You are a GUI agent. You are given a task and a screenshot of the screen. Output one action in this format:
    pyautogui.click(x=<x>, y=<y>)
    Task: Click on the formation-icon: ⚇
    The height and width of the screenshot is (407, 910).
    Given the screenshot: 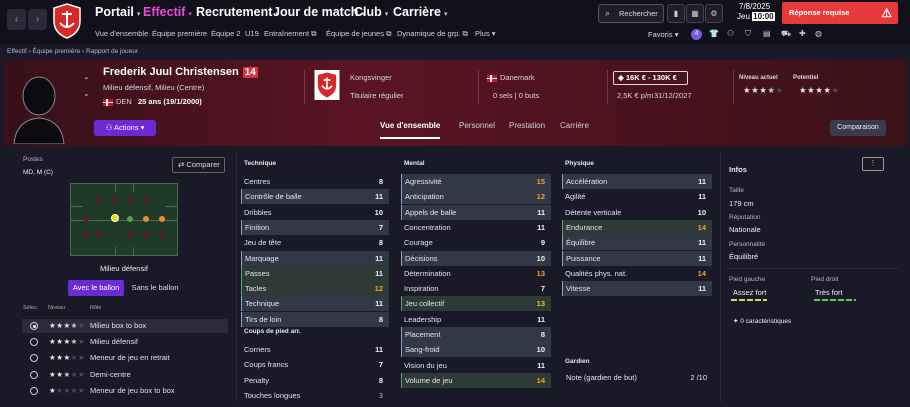 What is the action you would take?
    pyautogui.click(x=731, y=33)
    